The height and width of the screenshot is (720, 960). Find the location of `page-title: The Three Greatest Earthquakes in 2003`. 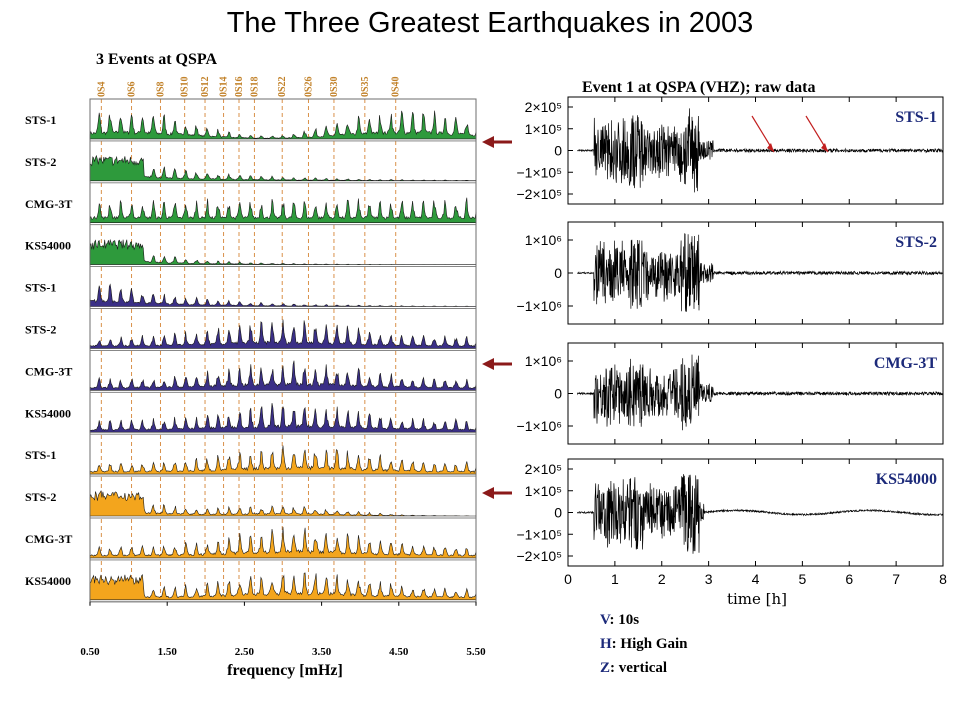

page-title: The Three Greatest Earthquakes in 2003 is located at coordinates (490, 23).